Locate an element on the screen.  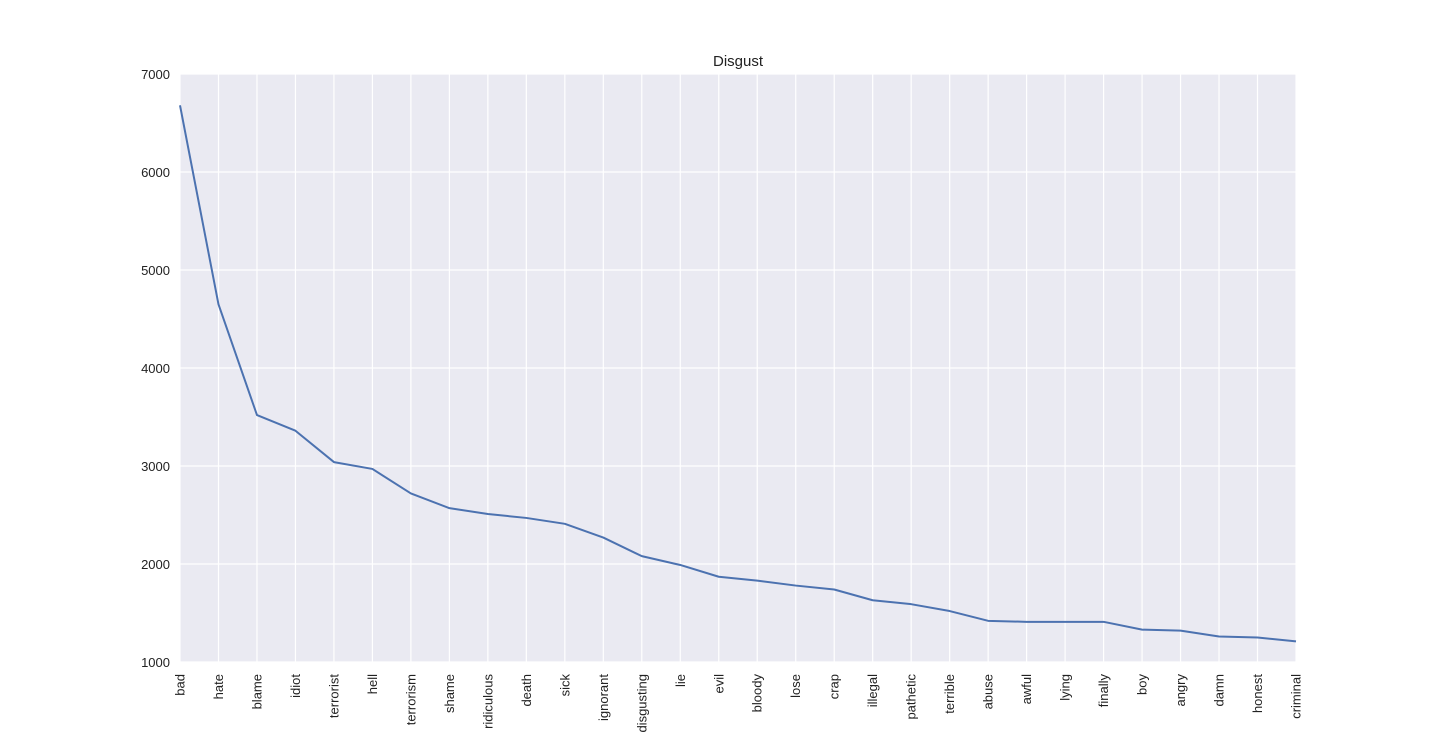
chart-title: Disgust is located at coordinates (738, 61).